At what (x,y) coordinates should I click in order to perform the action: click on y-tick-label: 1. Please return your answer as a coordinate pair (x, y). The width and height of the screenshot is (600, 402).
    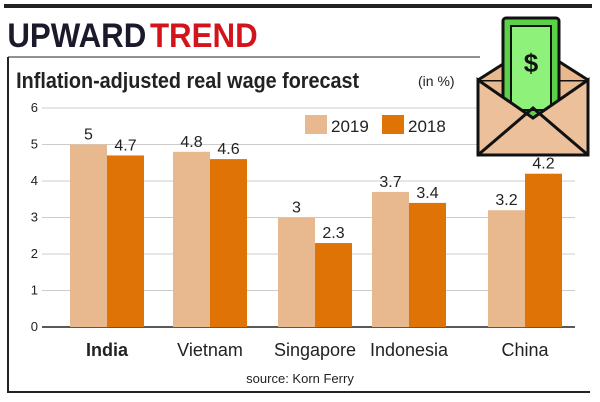
    Looking at the image, I should click on (34, 290).